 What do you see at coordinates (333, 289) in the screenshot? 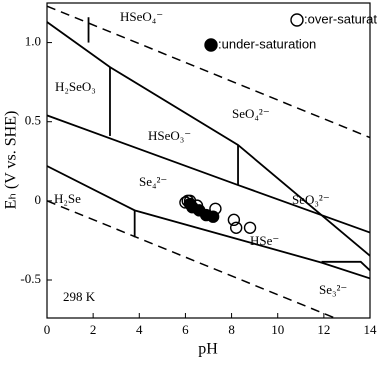
I see `region-label: Se₃²⁻` at bounding box center [333, 289].